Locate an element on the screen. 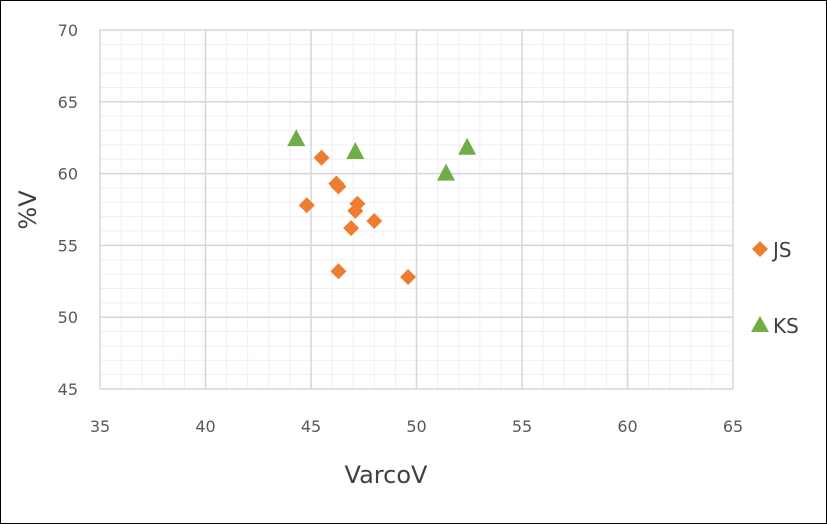  legend-item-js: JS is located at coordinates (772, 250).